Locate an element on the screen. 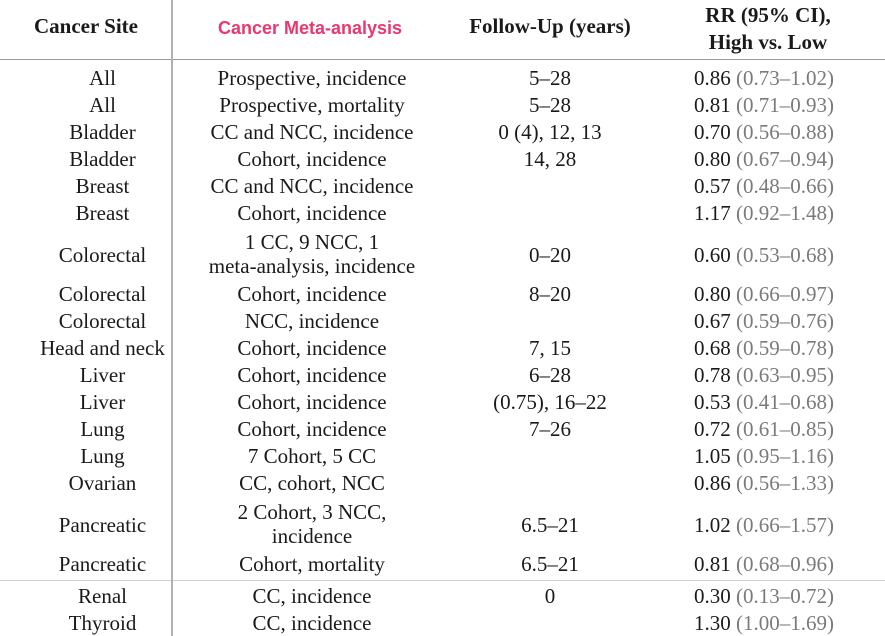 This screenshot has height=636, width=885. relative-risk: 0.86 (0.56–1.33) is located at coordinates (764, 483).